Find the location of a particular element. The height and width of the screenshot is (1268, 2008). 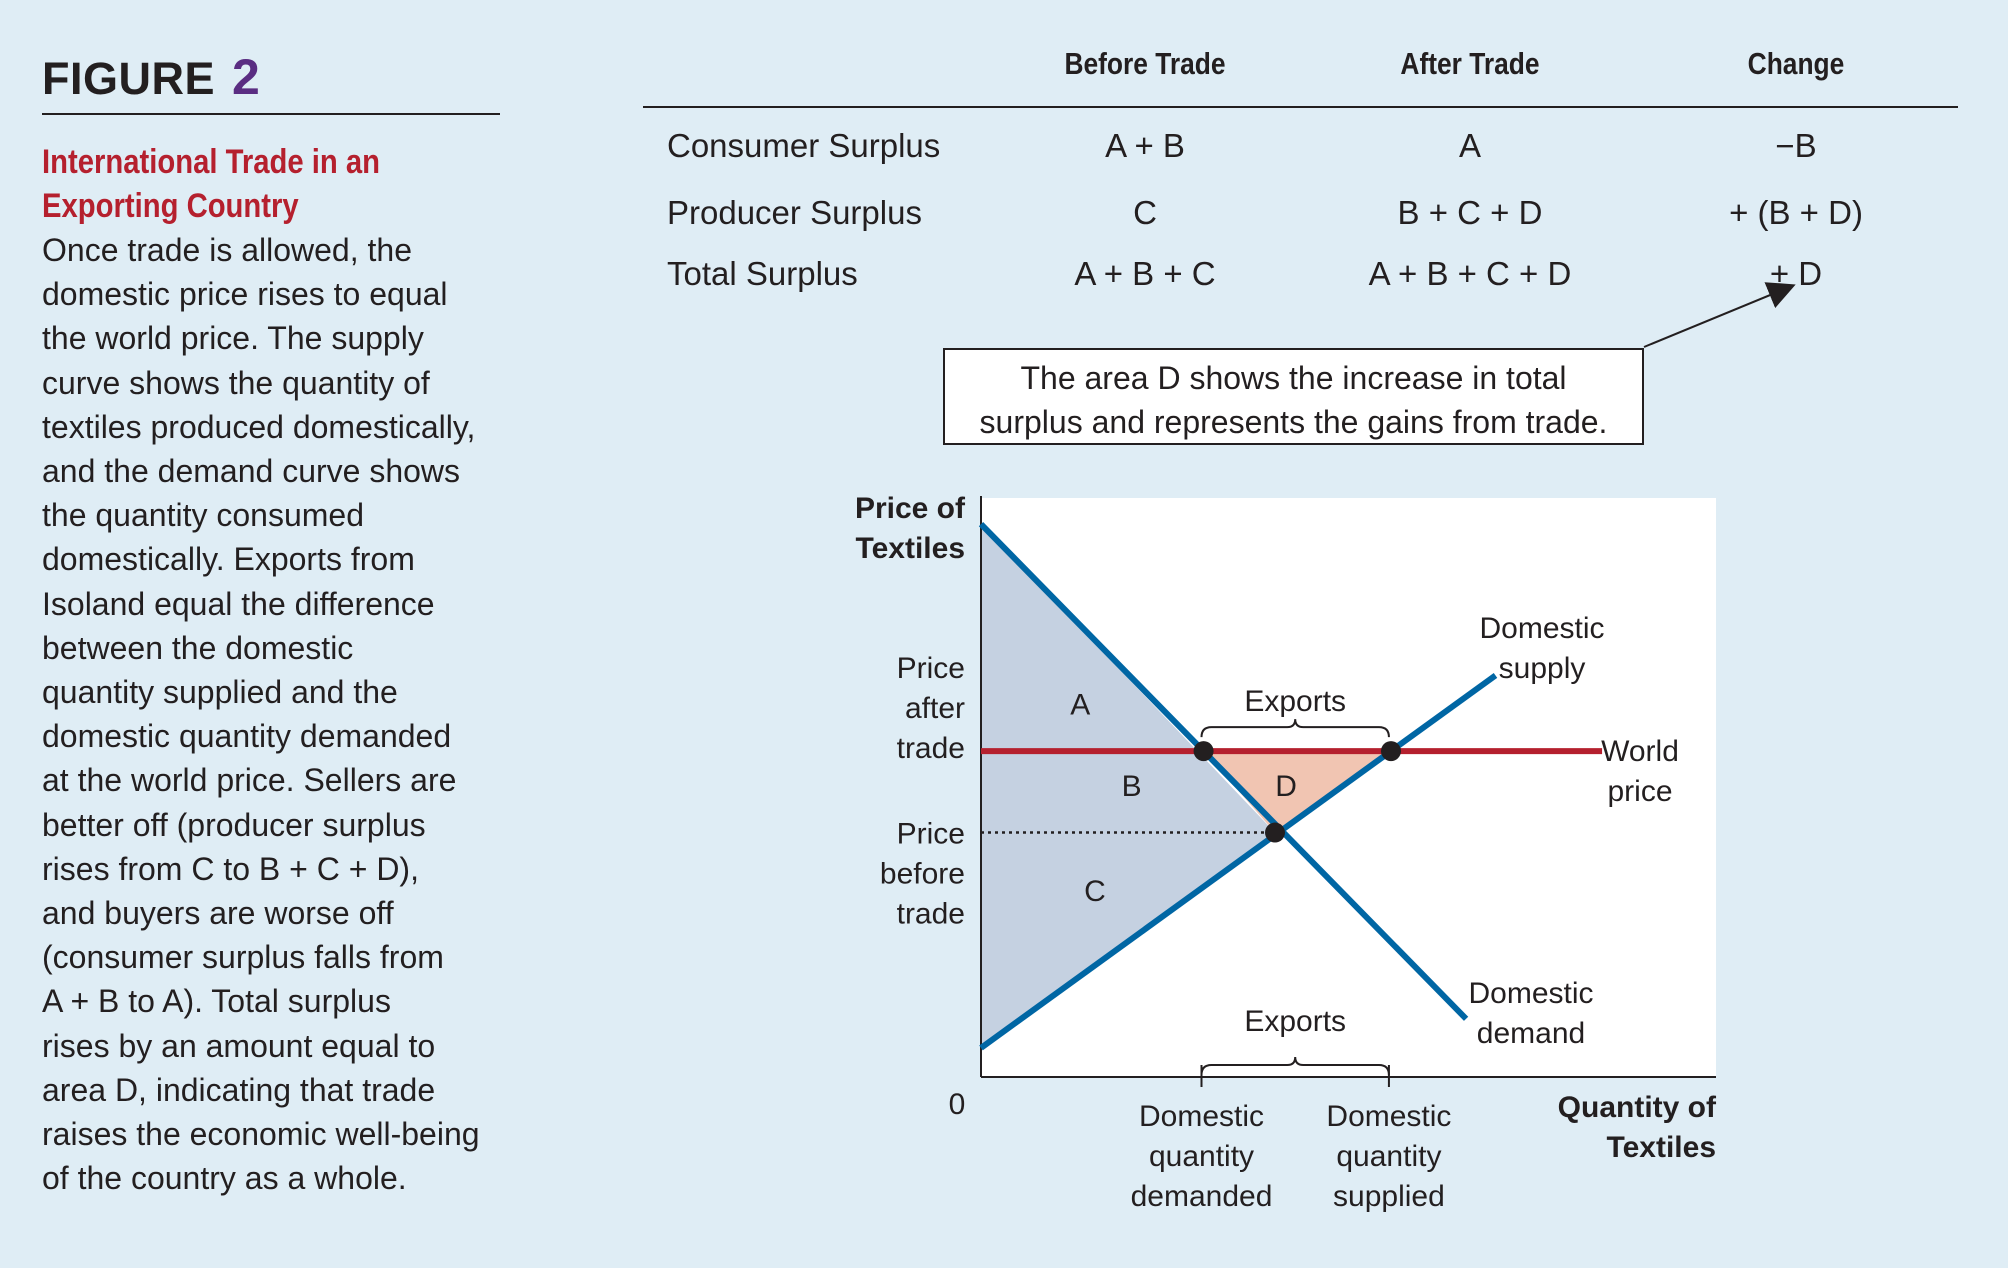

domestic-supply-curve is located at coordinates (1238, 861).